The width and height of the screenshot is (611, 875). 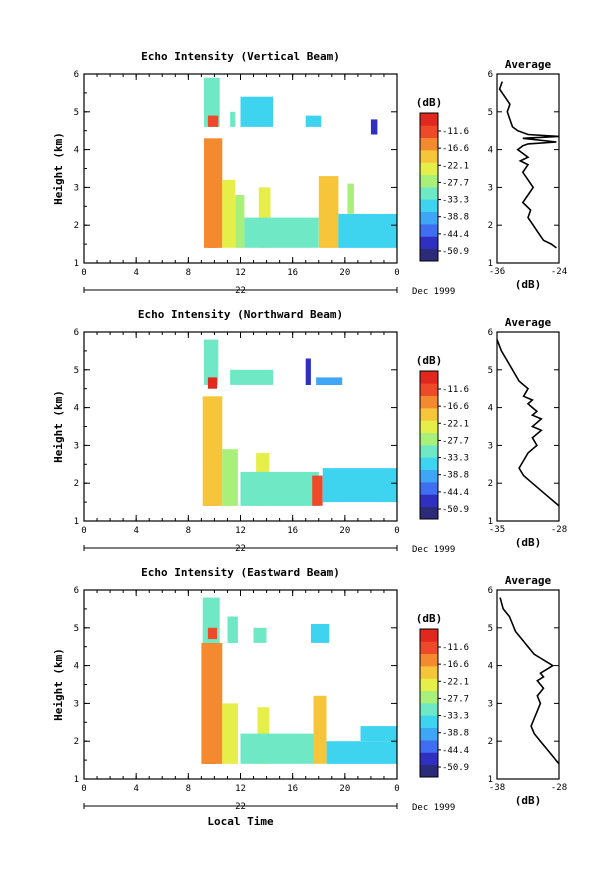 What do you see at coordinates (455, 166) in the screenshot?
I see `colorbar-label: -22.1` at bounding box center [455, 166].